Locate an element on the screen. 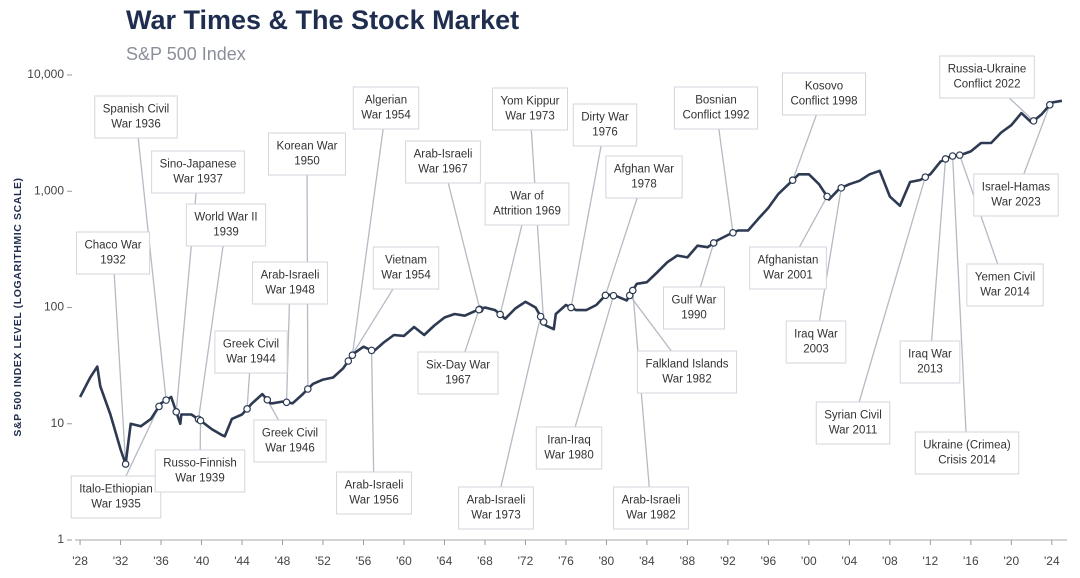 The width and height of the screenshot is (1080, 578). annotation-label: Six-Day War is located at coordinates (458, 366).